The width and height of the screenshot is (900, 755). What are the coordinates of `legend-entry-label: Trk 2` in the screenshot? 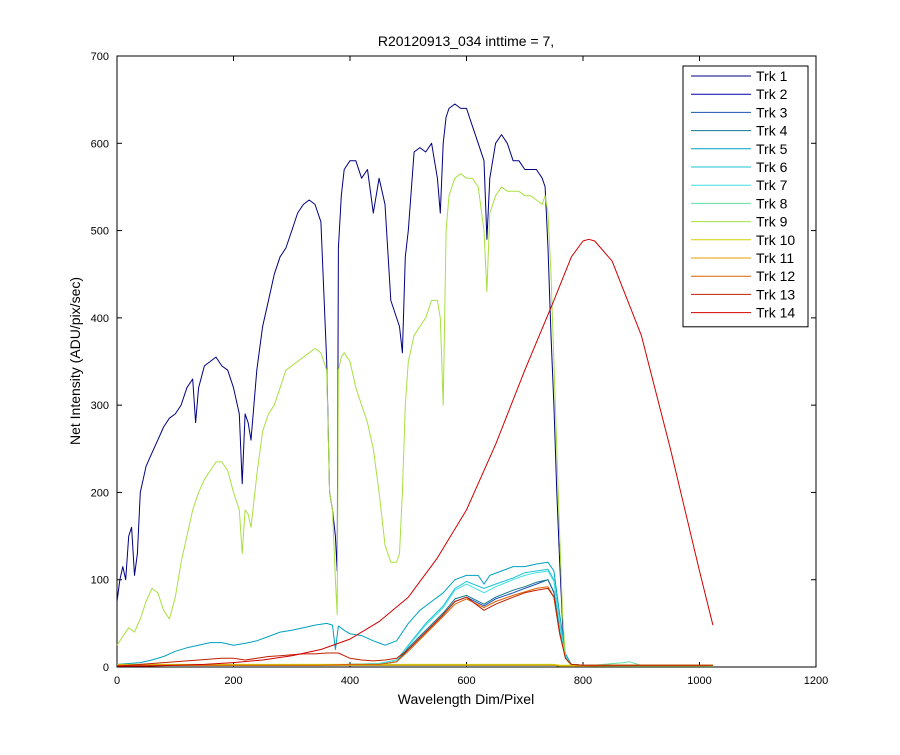 It's located at (772, 94).